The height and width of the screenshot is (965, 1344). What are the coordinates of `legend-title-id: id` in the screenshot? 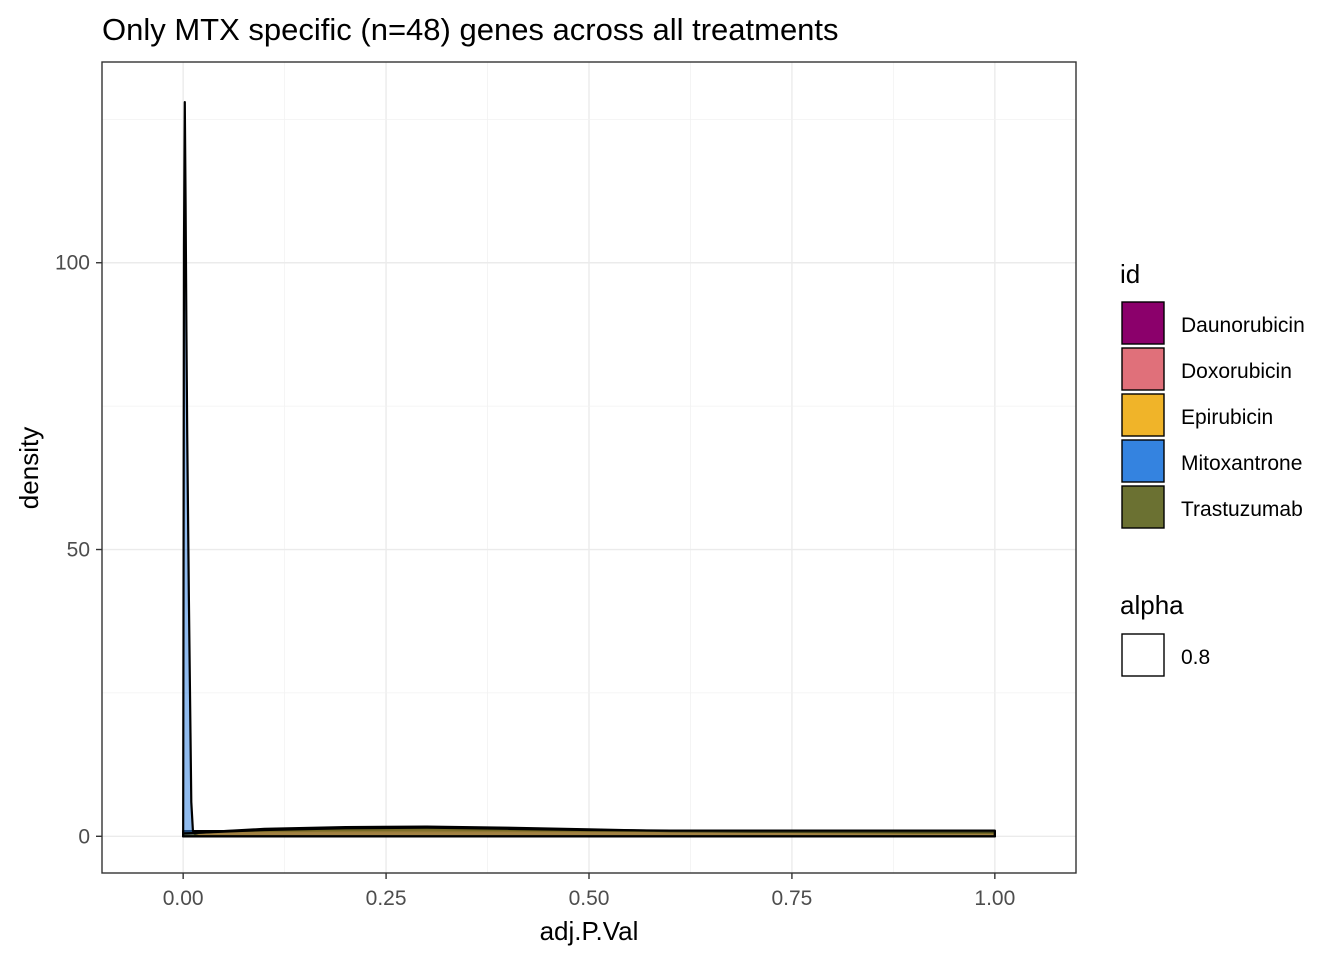 It's located at (1130, 274).